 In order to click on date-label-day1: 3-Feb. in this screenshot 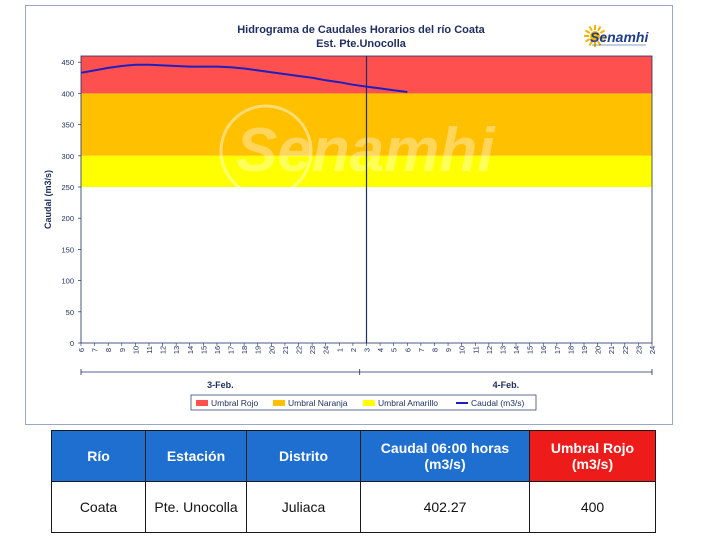, I will do `click(220, 385)`.